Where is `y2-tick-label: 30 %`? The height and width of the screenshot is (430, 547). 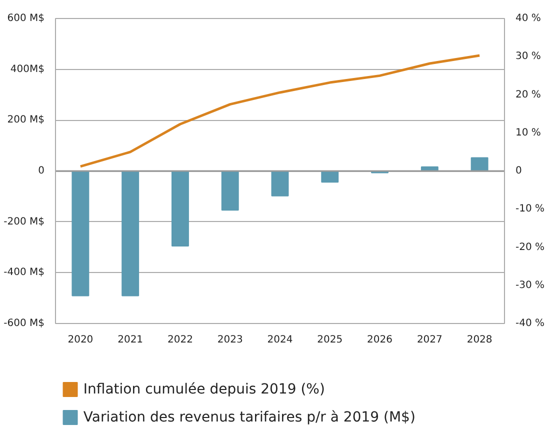 y2-tick-label: 30 % is located at coordinates (528, 56).